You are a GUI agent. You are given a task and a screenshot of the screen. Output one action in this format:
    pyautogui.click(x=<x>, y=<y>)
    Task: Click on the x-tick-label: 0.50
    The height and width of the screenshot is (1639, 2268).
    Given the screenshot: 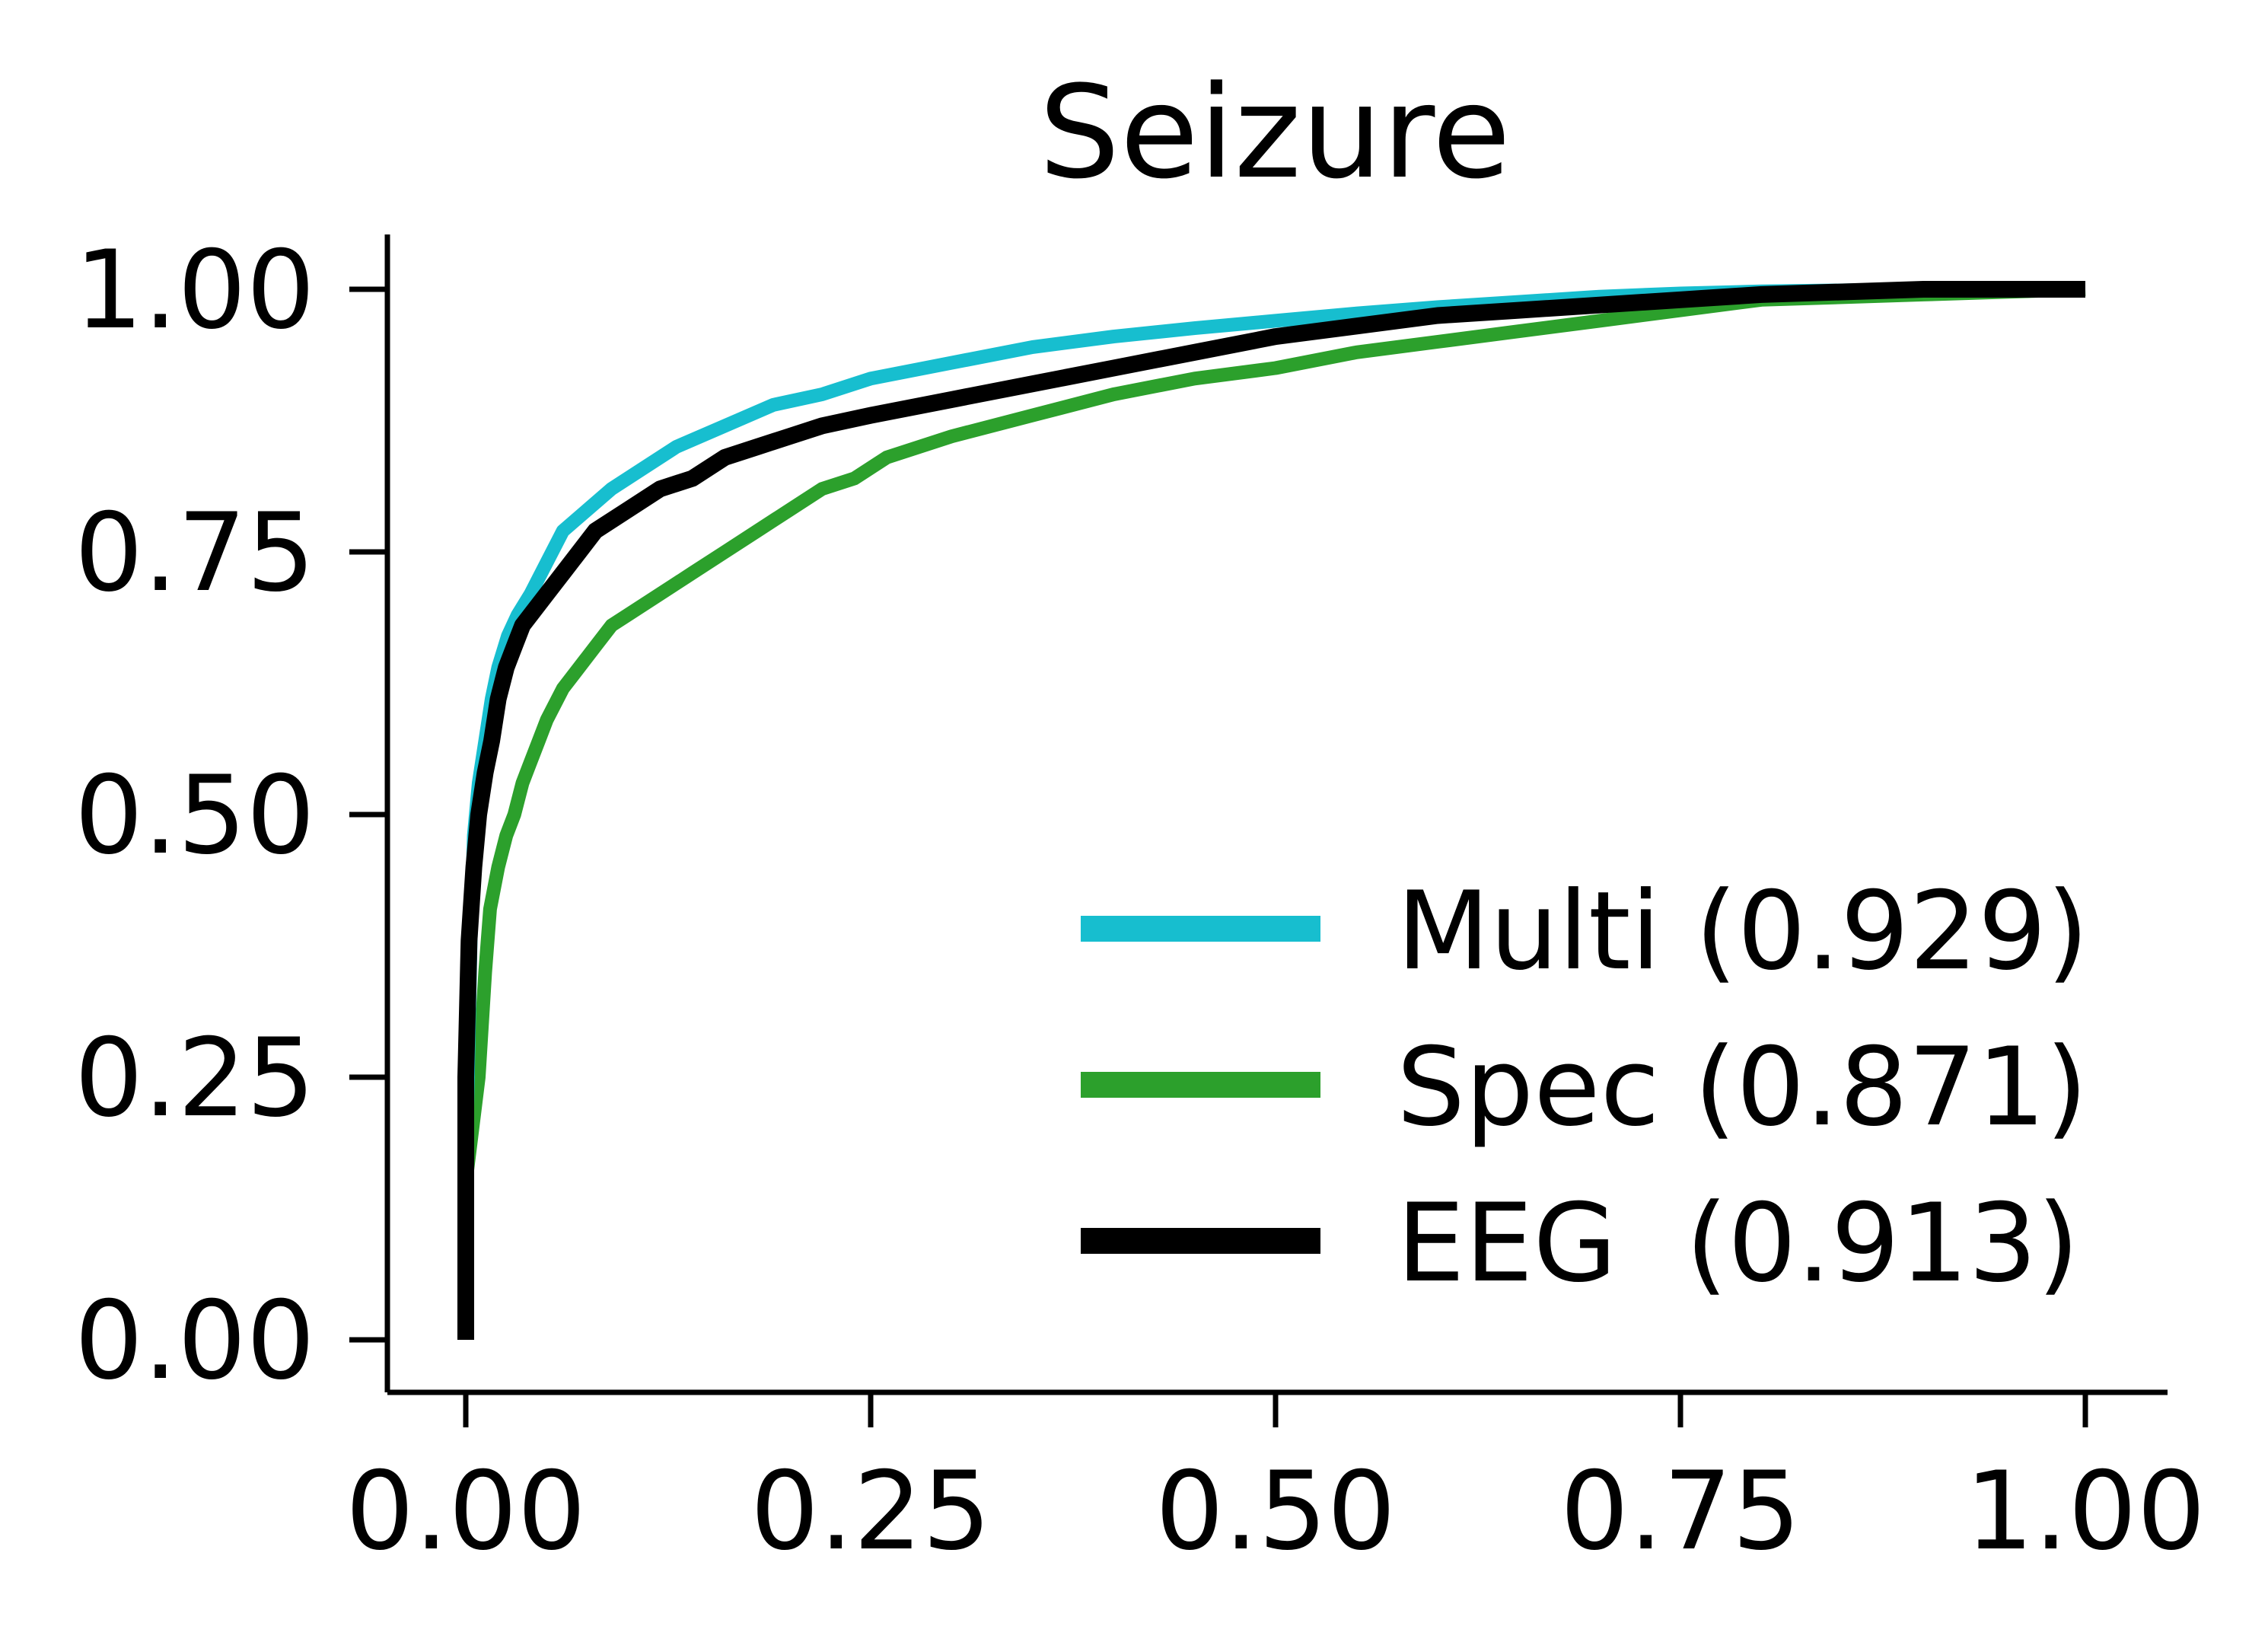 What is the action you would take?
    pyautogui.click(x=1275, y=1511)
    